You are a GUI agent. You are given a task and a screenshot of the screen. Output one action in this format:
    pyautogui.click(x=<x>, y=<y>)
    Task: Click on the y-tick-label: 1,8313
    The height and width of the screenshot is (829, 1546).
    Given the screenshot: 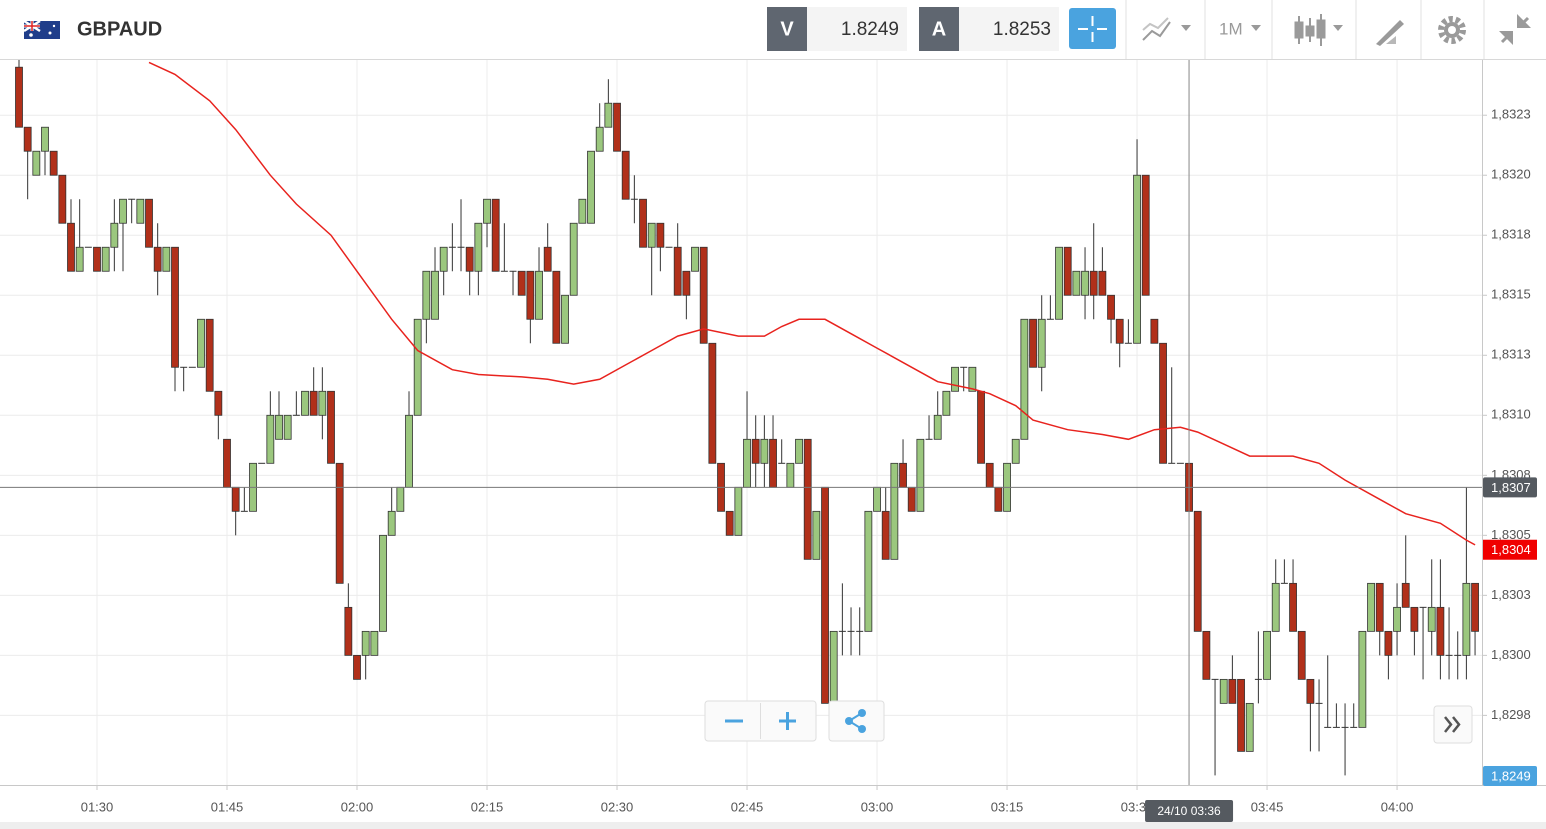 What is the action you would take?
    pyautogui.click(x=1511, y=354)
    